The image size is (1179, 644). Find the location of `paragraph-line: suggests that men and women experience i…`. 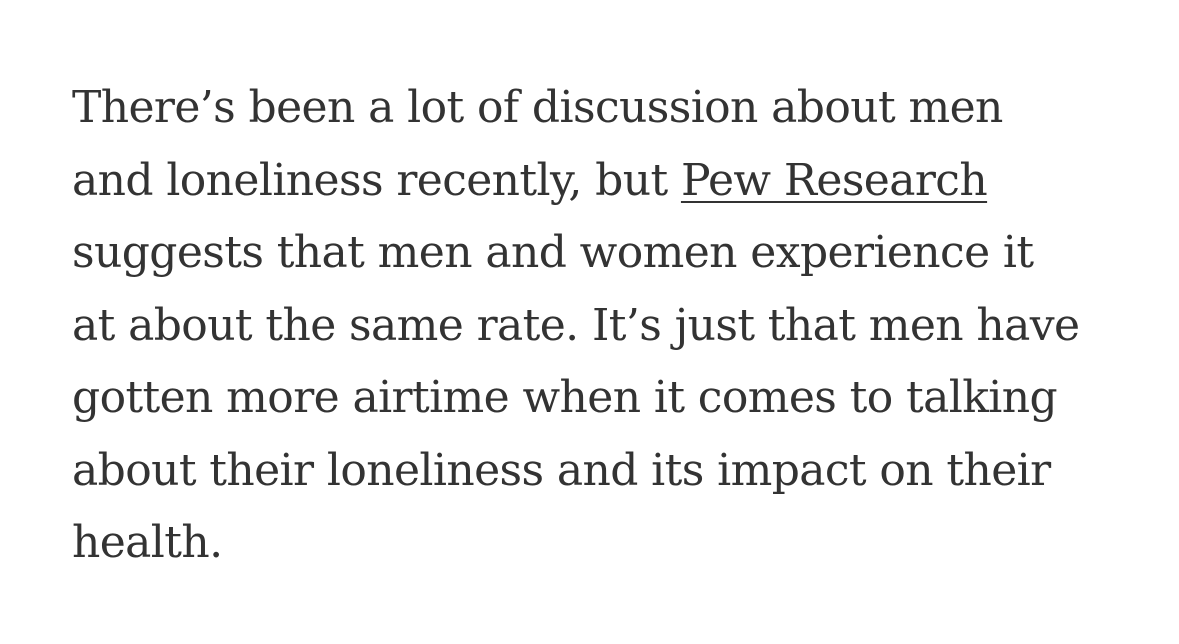

paragraph-line: suggests that men and women experience i… is located at coordinates (553, 252).